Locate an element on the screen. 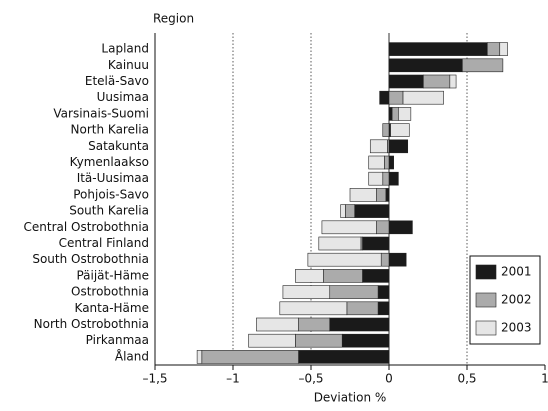 This screenshot has width=548, height=411. x-tick-label: 0 is located at coordinates (389, 379).